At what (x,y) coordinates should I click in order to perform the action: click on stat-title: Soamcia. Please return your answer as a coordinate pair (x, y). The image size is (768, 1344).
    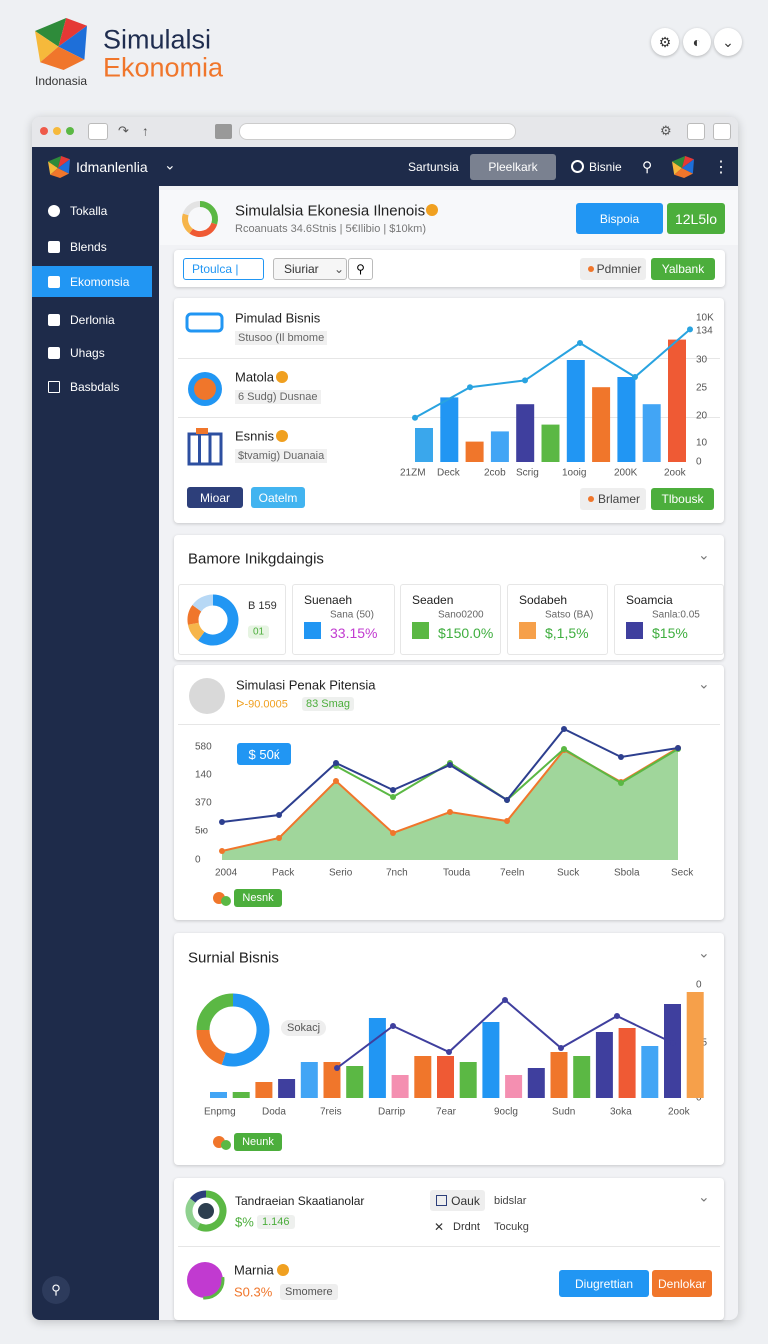
    Looking at the image, I should click on (649, 600).